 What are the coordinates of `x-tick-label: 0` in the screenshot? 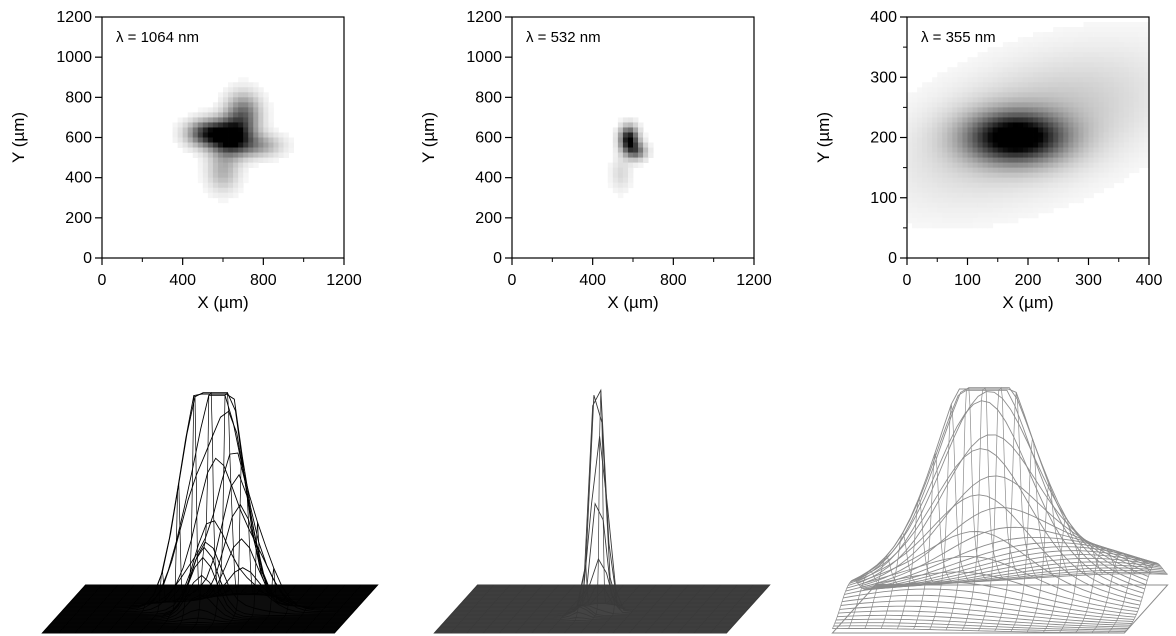 It's located at (907, 280).